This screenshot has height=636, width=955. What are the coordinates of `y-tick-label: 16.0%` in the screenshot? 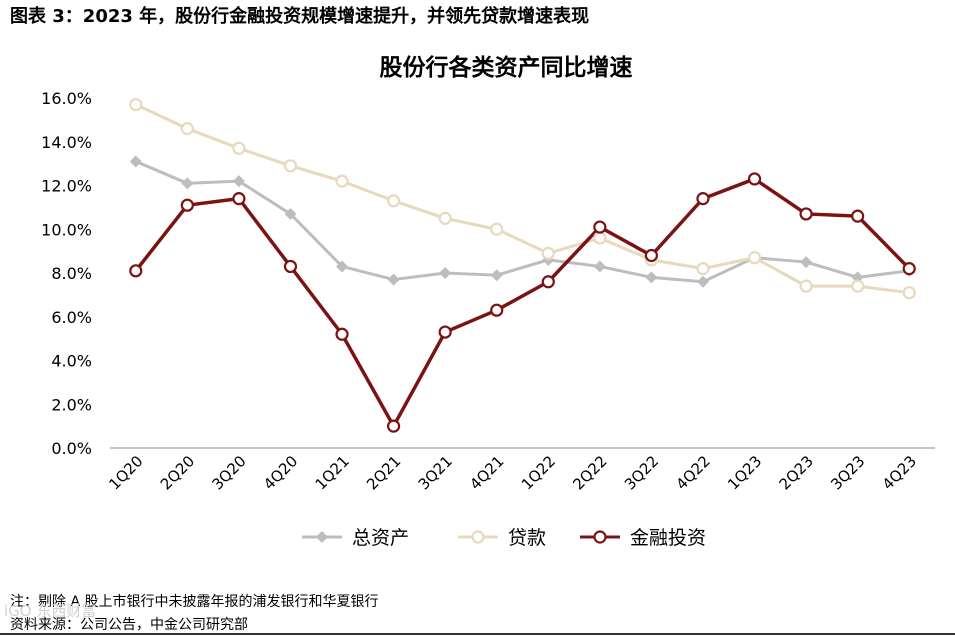 It's located at (66, 98).